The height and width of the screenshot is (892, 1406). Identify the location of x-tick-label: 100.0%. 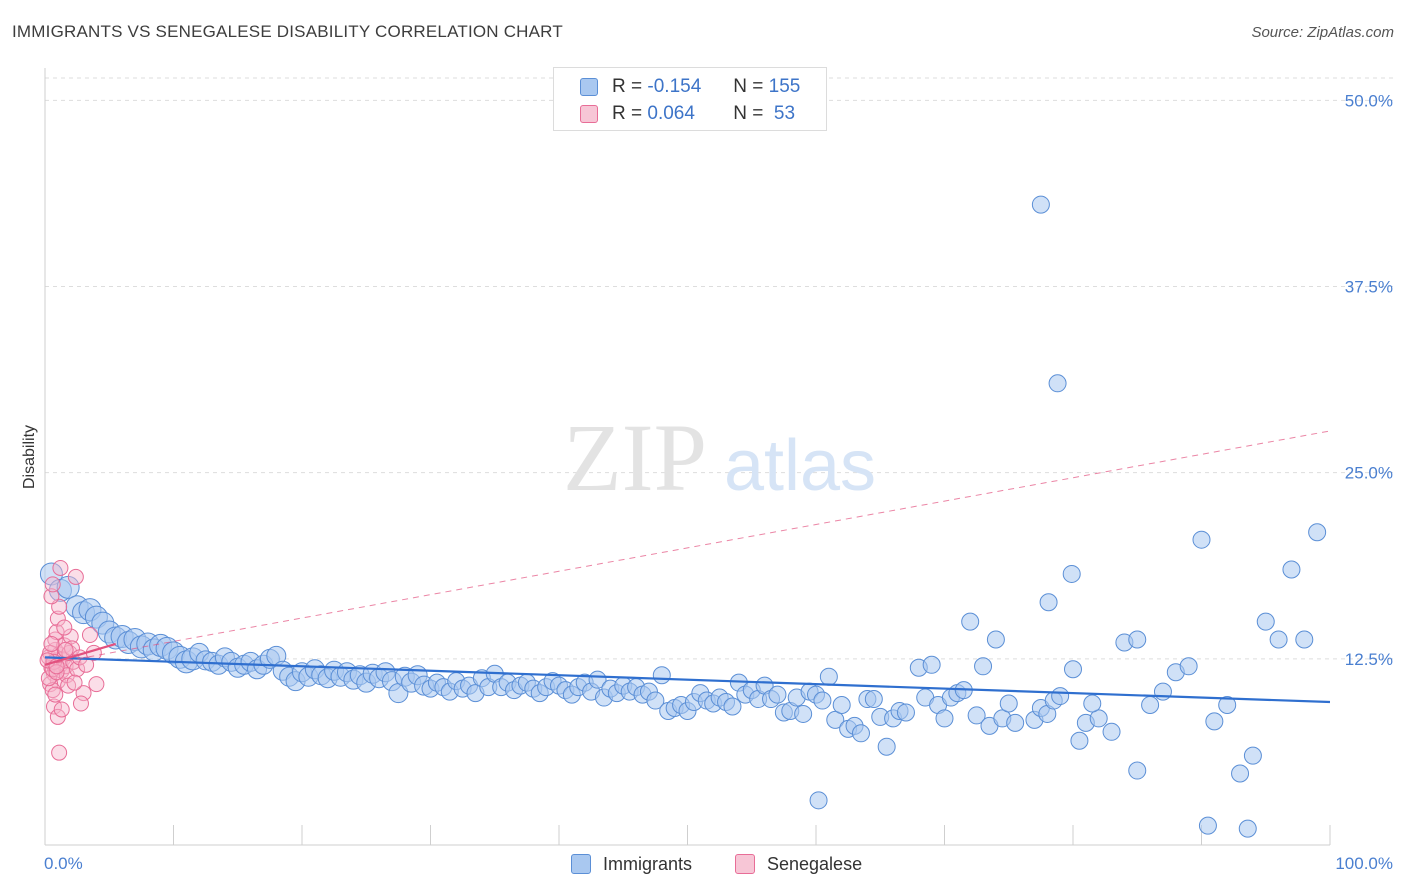
(1364, 863).